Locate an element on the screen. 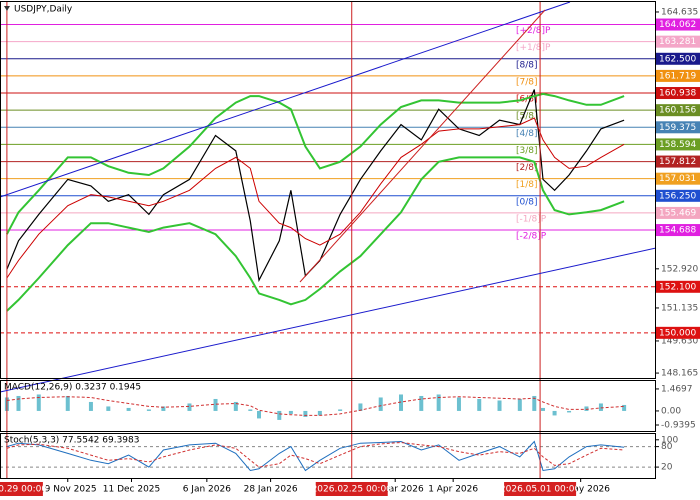 The height and width of the screenshot is (500, 700). date-box-label: 2026.05.01 00:00 is located at coordinates (540, 490).